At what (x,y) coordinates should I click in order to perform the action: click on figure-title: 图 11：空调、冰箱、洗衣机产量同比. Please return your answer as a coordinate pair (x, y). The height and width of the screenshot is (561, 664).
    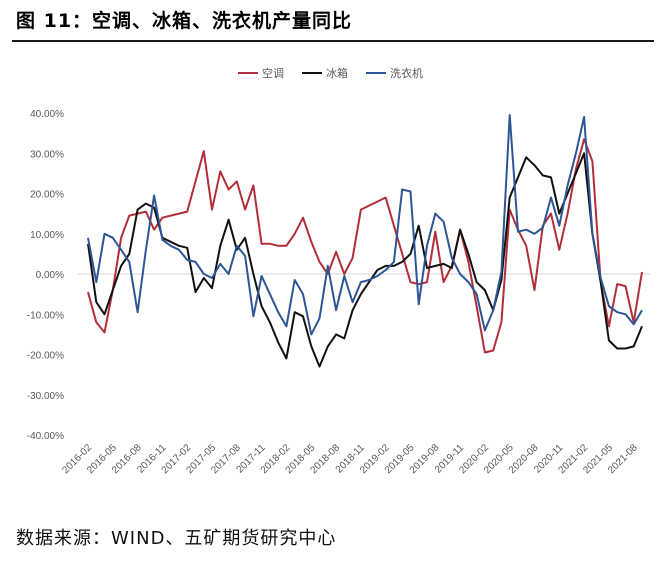
    Looking at the image, I should click on (184, 21).